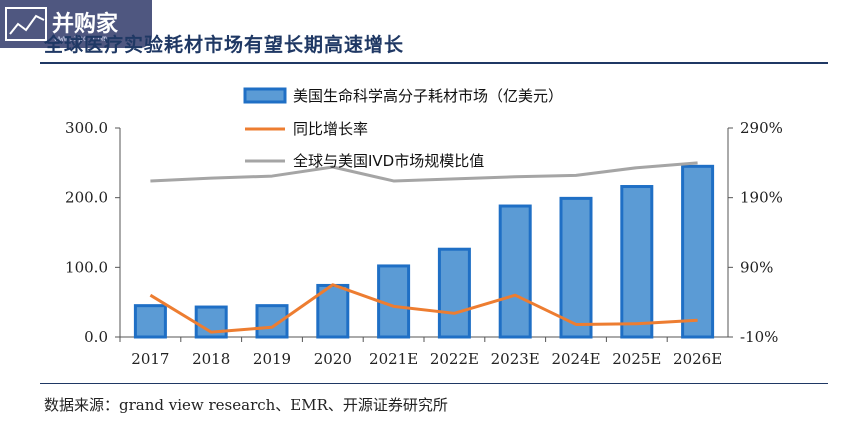 Image resolution: width=859 pixels, height=422 pixels. What do you see at coordinates (388, 161) in the screenshot?
I see `legend-ratio-label: 全球与美国IVD市场规模比值` at bounding box center [388, 161].